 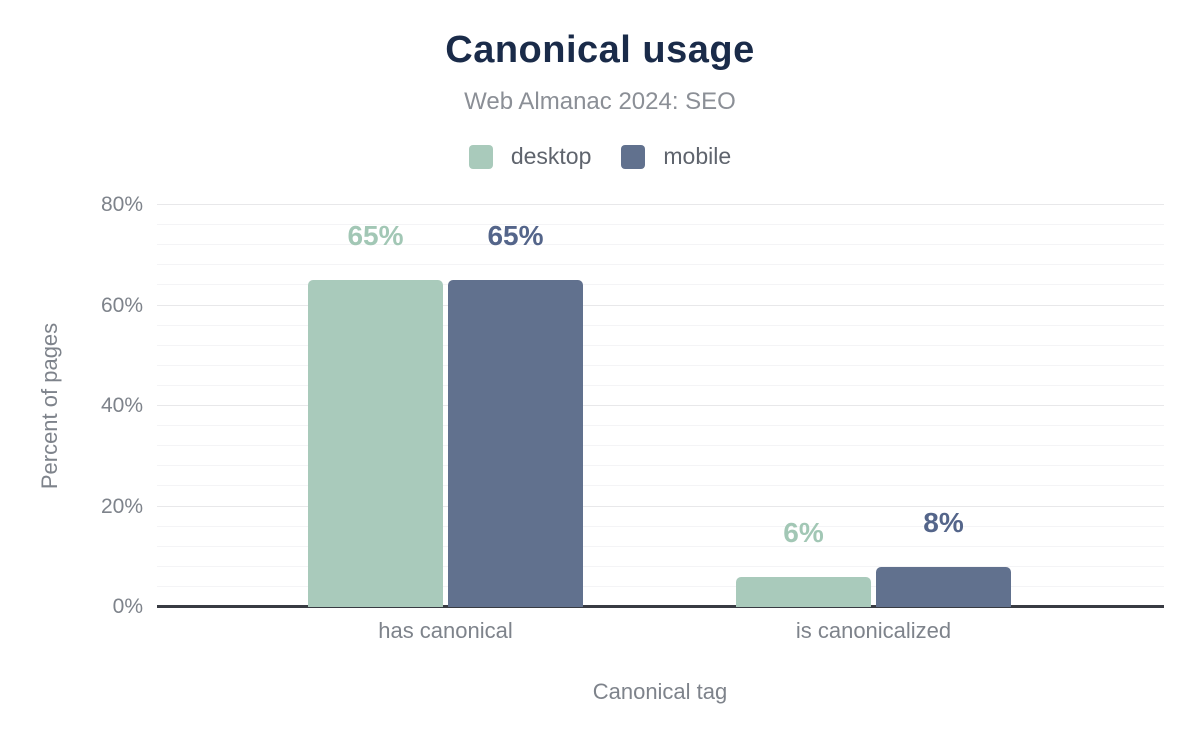 What do you see at coordinates (803, 532) in the screenshot?
I see `bar-value-label-desktop-is-canonicalized: 6%` at bounding box center [803, 532].